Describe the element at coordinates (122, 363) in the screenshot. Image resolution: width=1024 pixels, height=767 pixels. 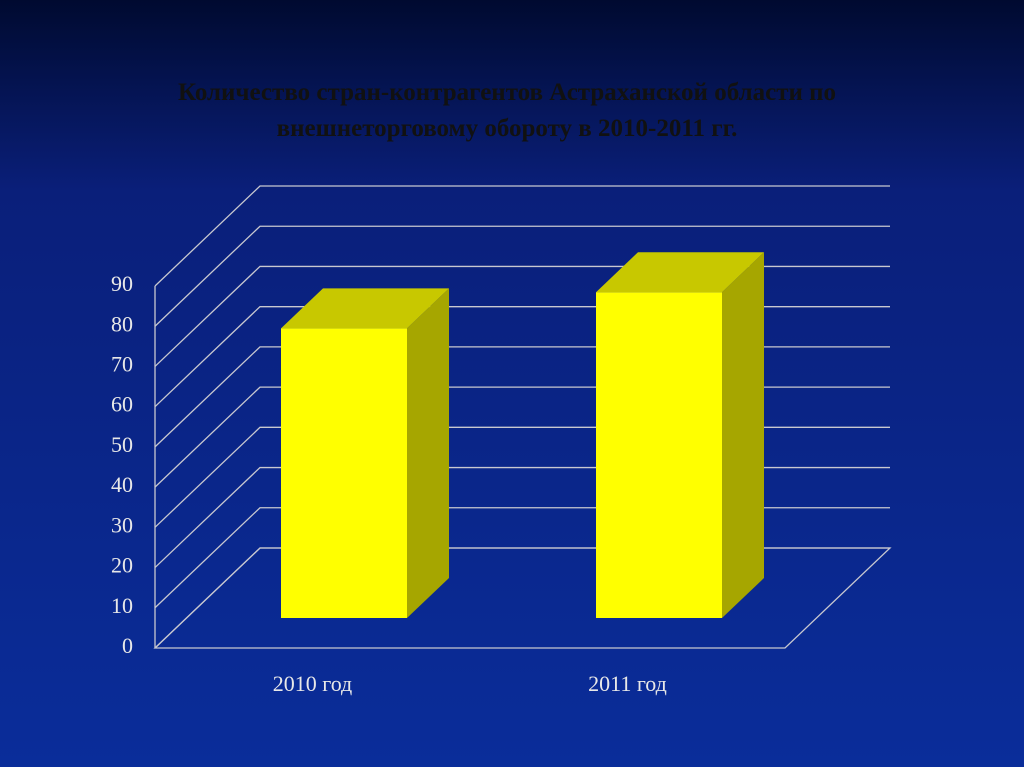
I see `y-tick-label: 70` at that location.